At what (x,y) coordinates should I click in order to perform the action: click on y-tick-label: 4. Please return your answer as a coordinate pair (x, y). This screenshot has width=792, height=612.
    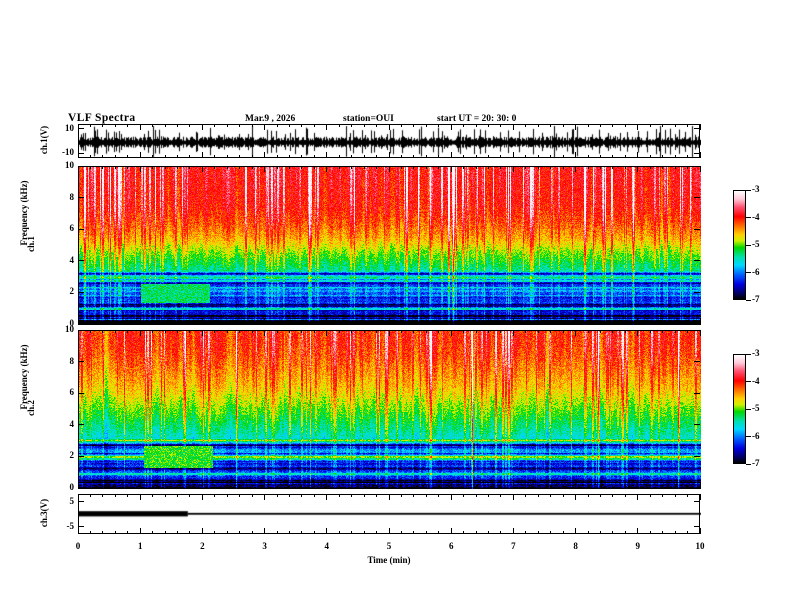
    Looking at the image, I should click on (72, 423).